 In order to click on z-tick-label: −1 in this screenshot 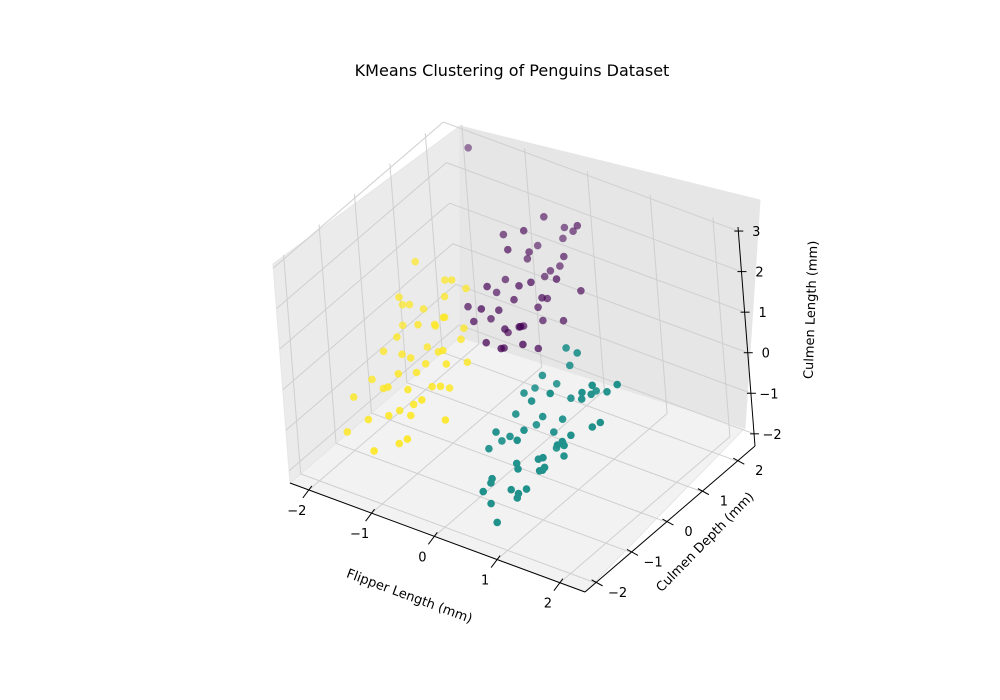, I will do `click(768, 394)`.